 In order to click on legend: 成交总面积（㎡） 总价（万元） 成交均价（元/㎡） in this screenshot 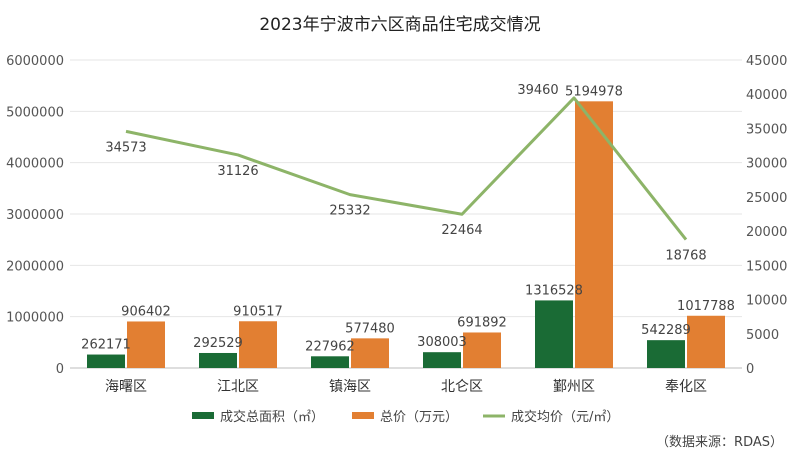, I will do `click(405, 417)`.